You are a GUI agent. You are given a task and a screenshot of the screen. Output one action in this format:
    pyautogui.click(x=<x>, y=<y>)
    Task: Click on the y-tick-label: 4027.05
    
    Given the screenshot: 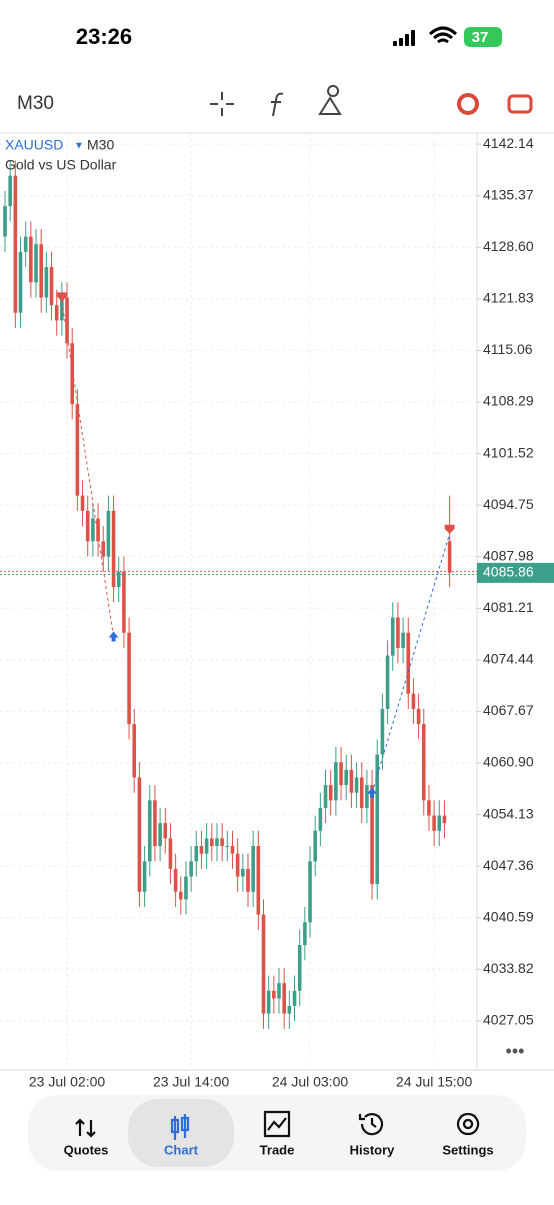 What is the action you would take?
    pyautogui.click(x=508, y=1020)
    